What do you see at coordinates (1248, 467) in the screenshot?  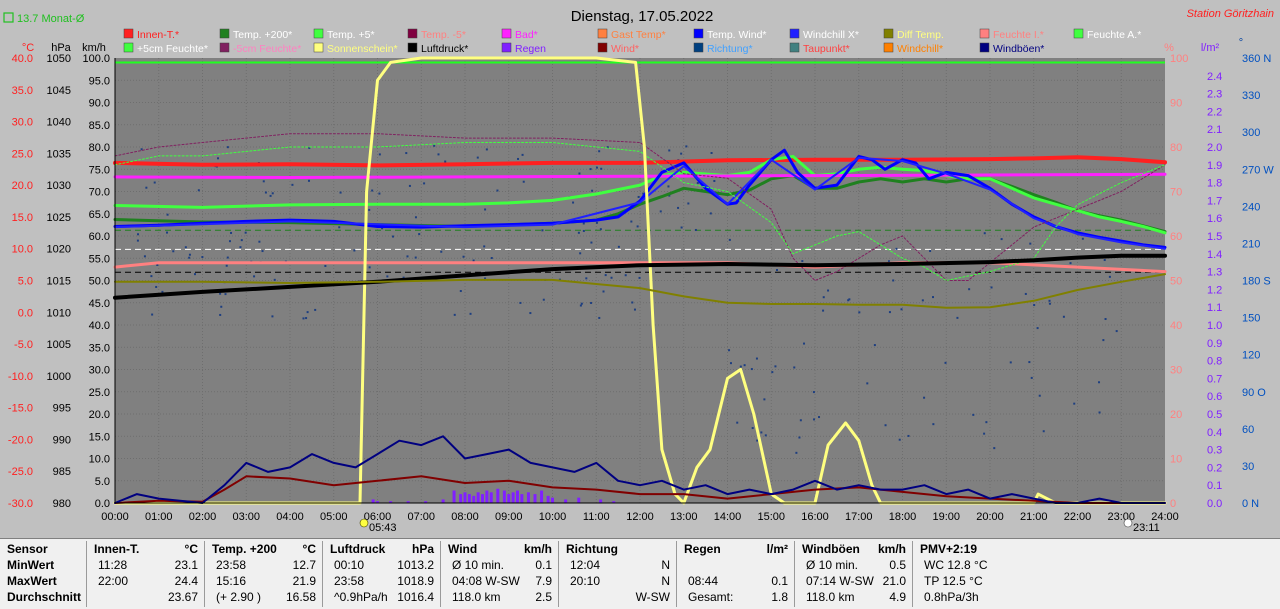 I see `tick-label-direction: 30` at bounding box center [1248, 467].